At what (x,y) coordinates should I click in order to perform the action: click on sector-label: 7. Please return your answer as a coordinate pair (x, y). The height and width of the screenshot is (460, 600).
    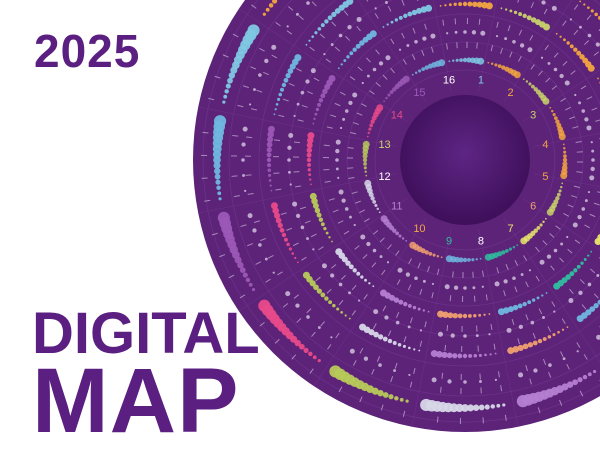
    Looking at the image, I should click on (510, 229).